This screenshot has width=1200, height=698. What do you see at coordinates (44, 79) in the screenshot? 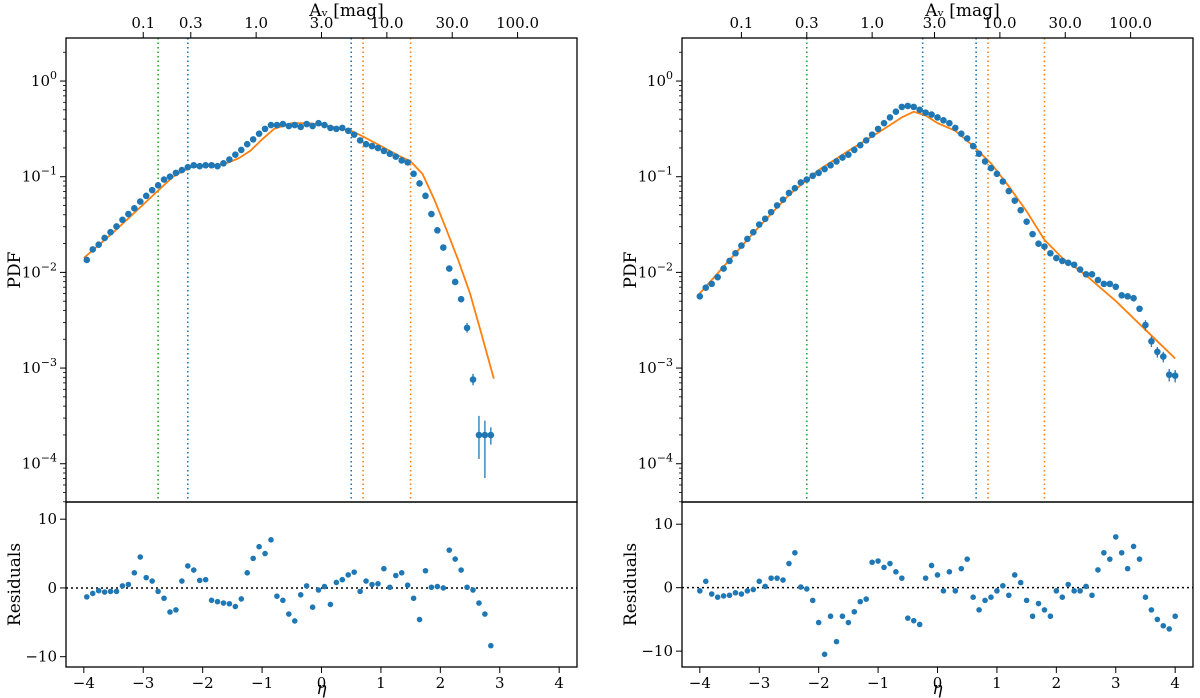
I see `y-tick-label: 10⁰` at bounding box center [44, 79].